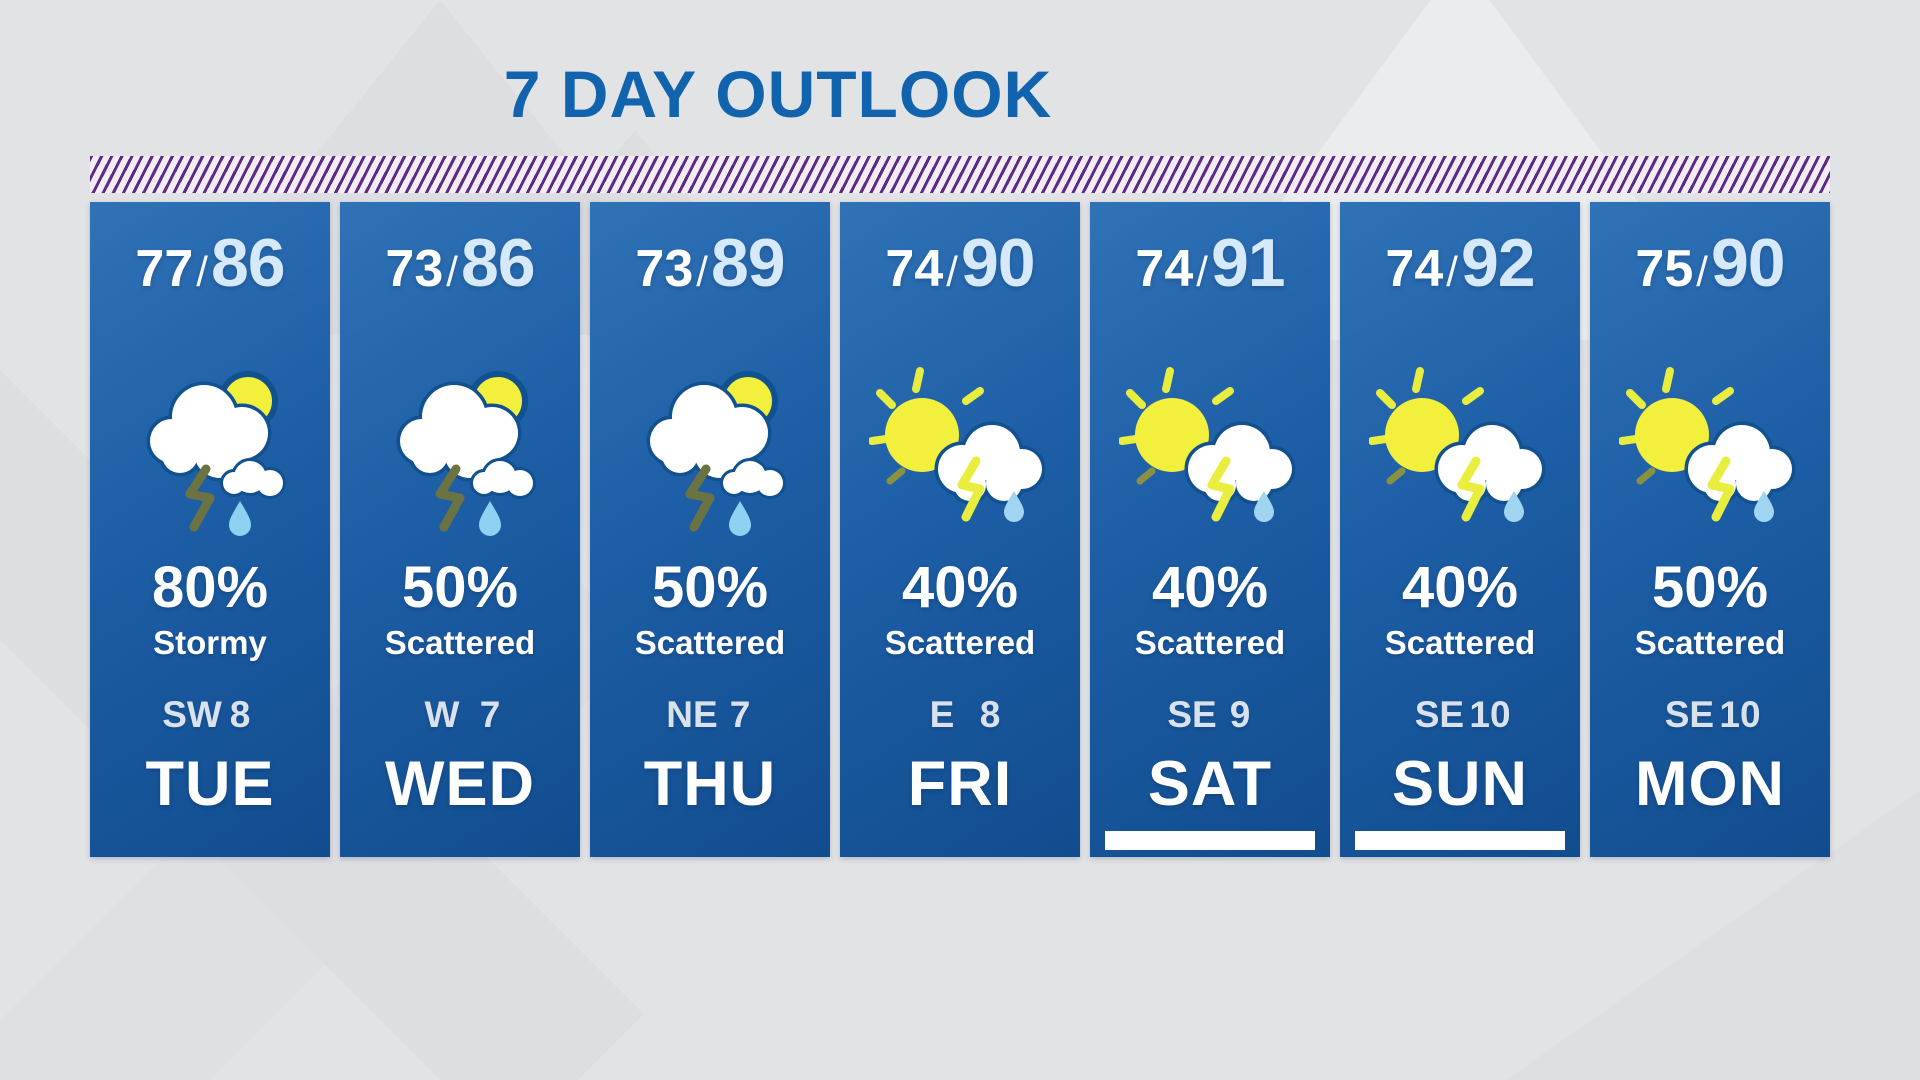 The width and height of the screenshot is (1920, 1080). I want to click on temperature-row: 73 / 86, so click(460, 263).